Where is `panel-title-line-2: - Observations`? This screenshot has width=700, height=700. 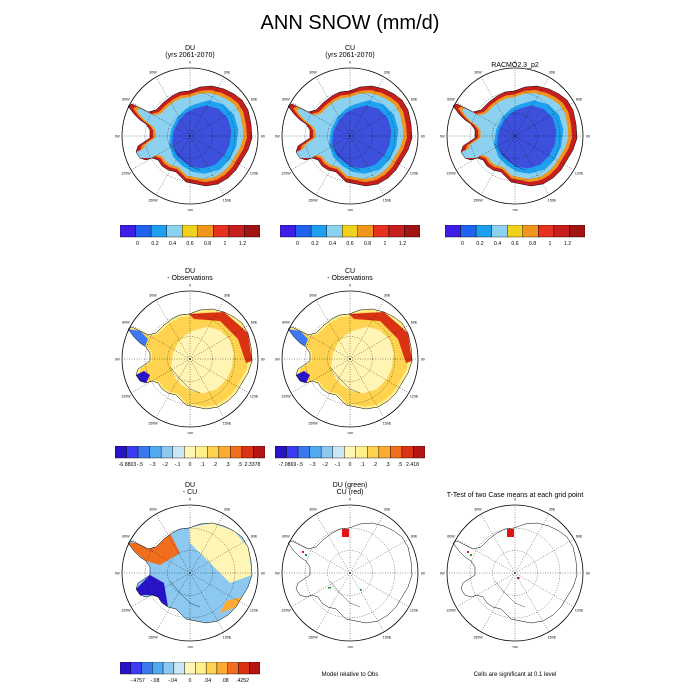
panel-title-line-2: - Observations is located at coordinates (350, 278).